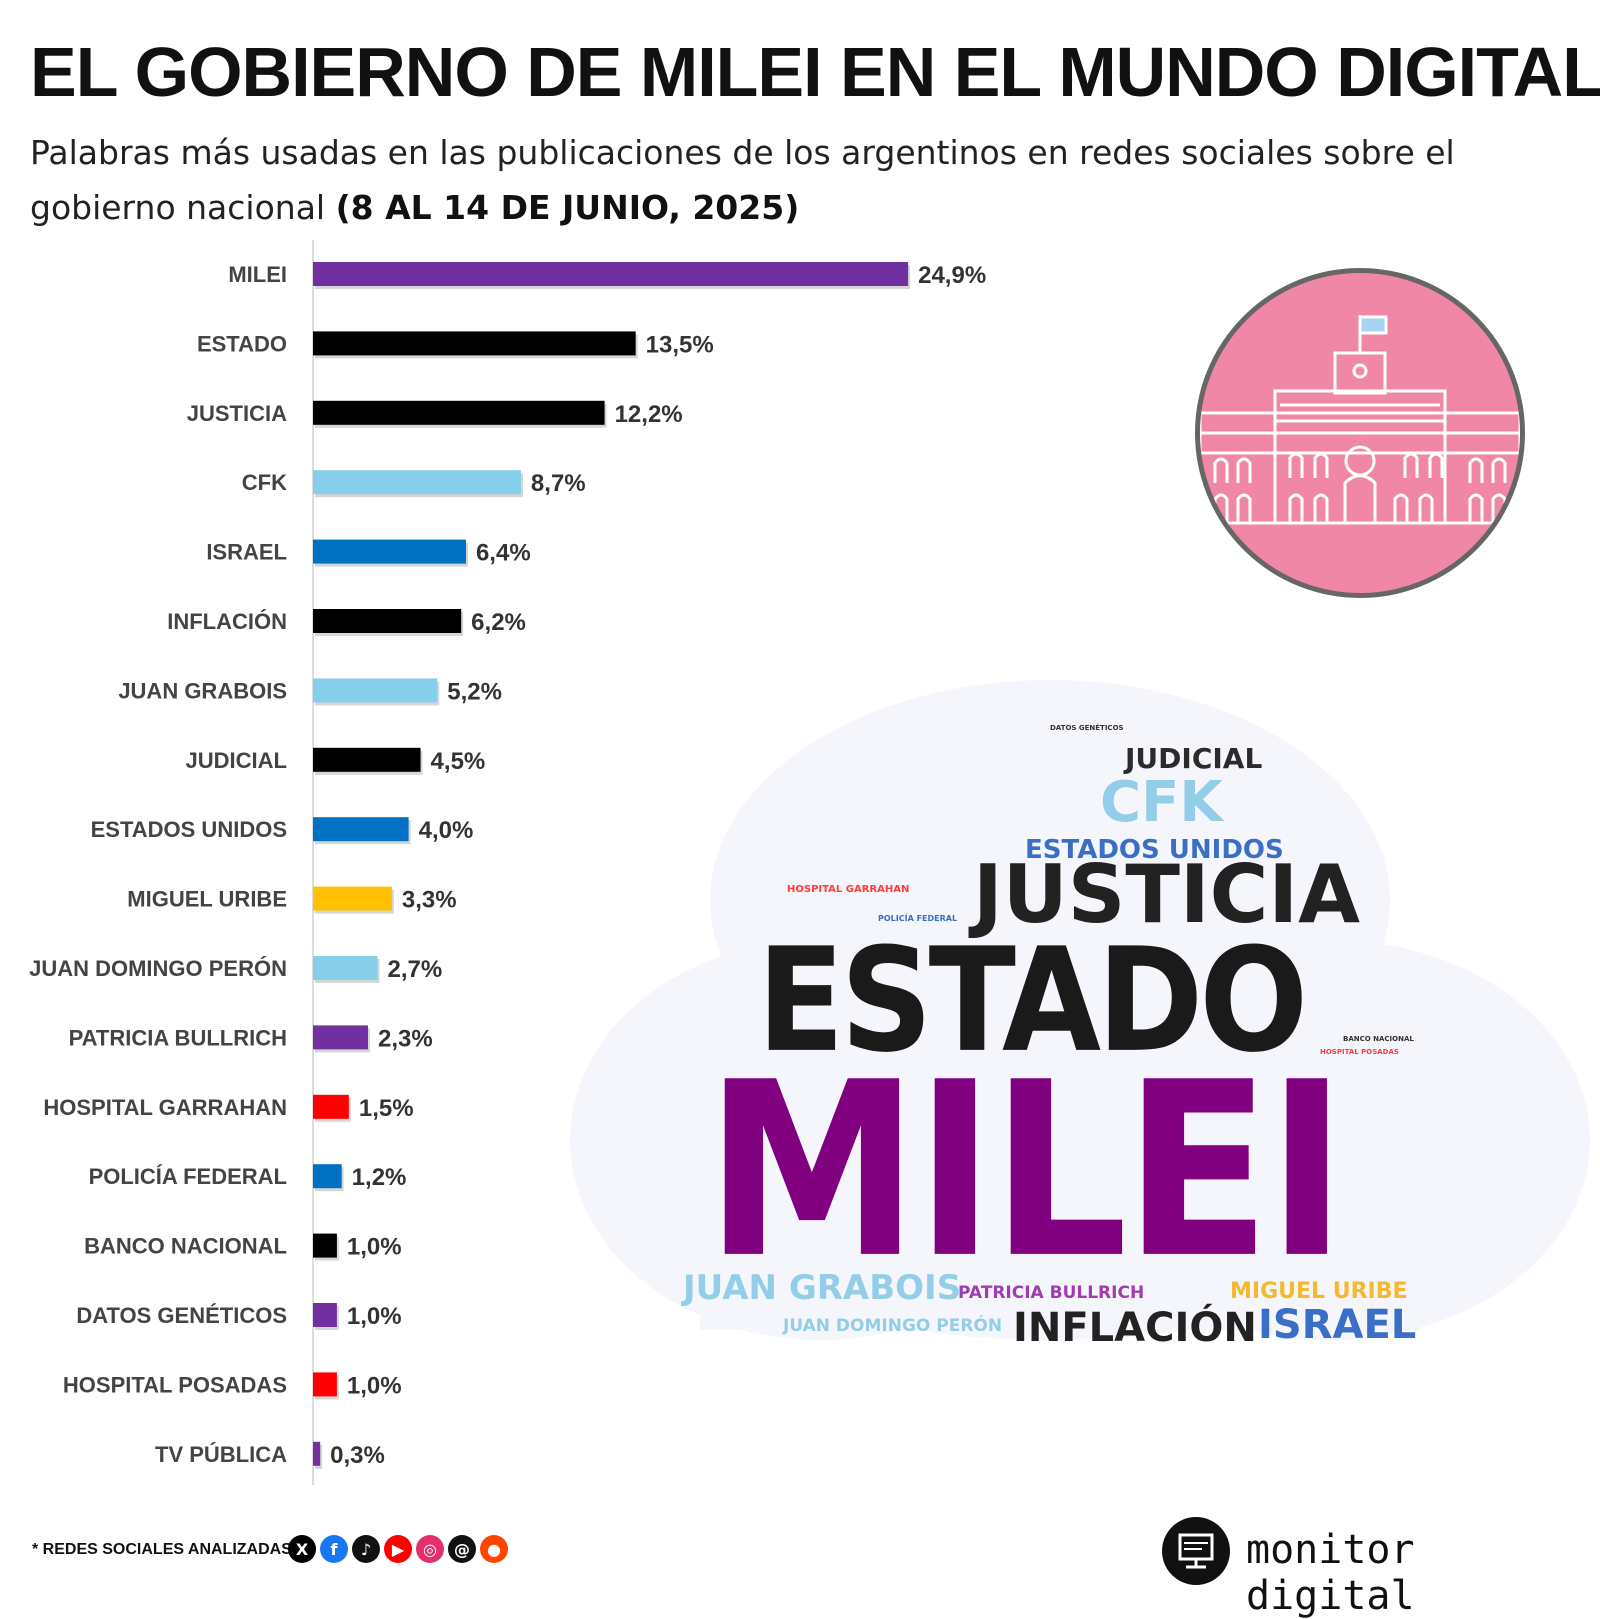 The width and height of the screenshot is (1600, 1619). What do you see at coordinates (429, 900) in the screenshot?
I see `value-label: 3,3%` at bounding box center [429, 900].